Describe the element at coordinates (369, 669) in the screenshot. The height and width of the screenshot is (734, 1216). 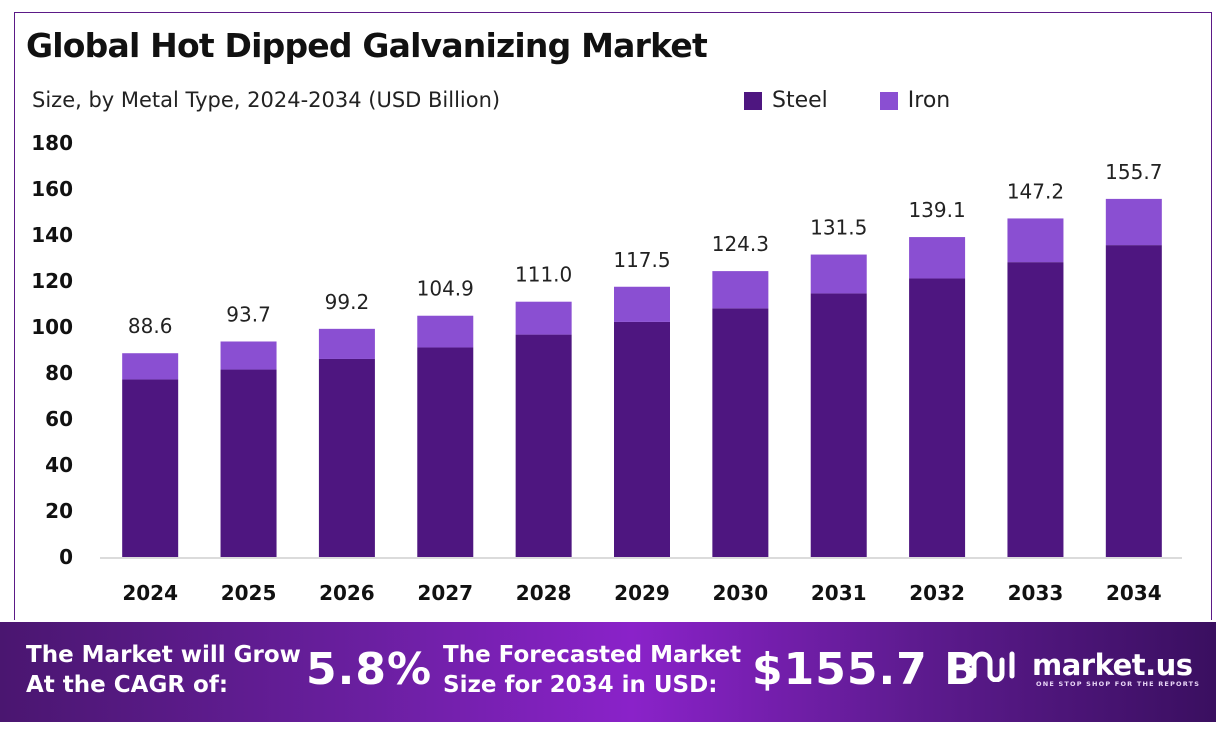
I see `cagr-value: 5.8%` at that location.